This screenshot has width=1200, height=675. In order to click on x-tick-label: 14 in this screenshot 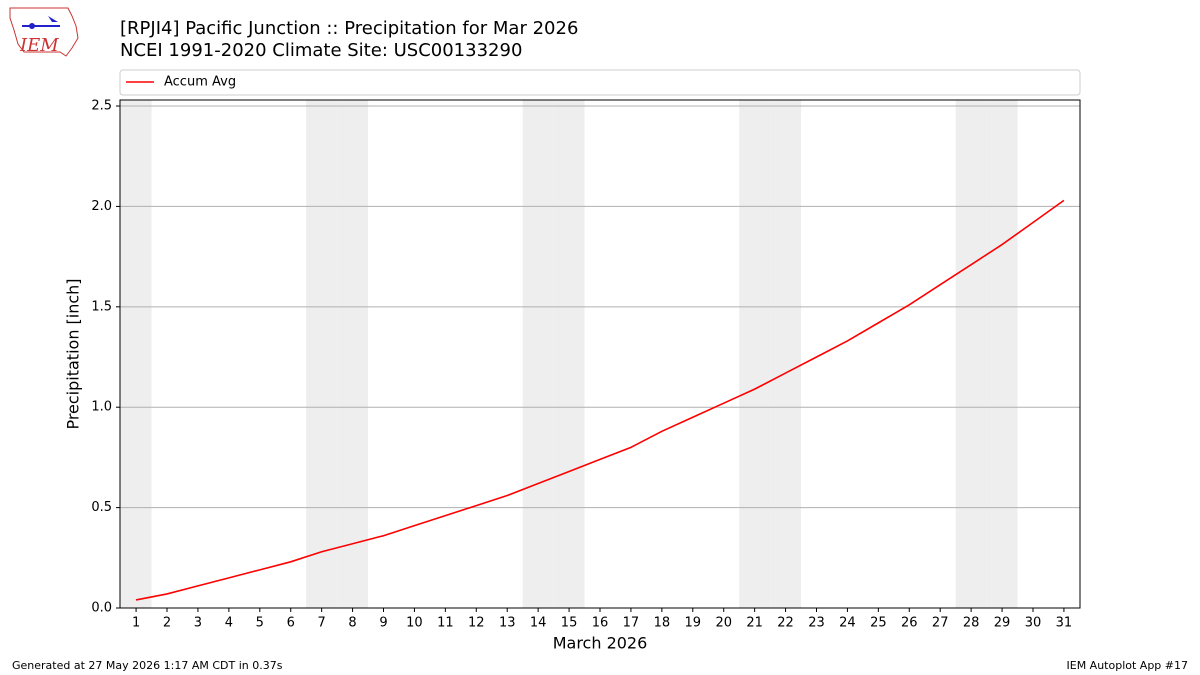, I will do `click(538, 623)`.